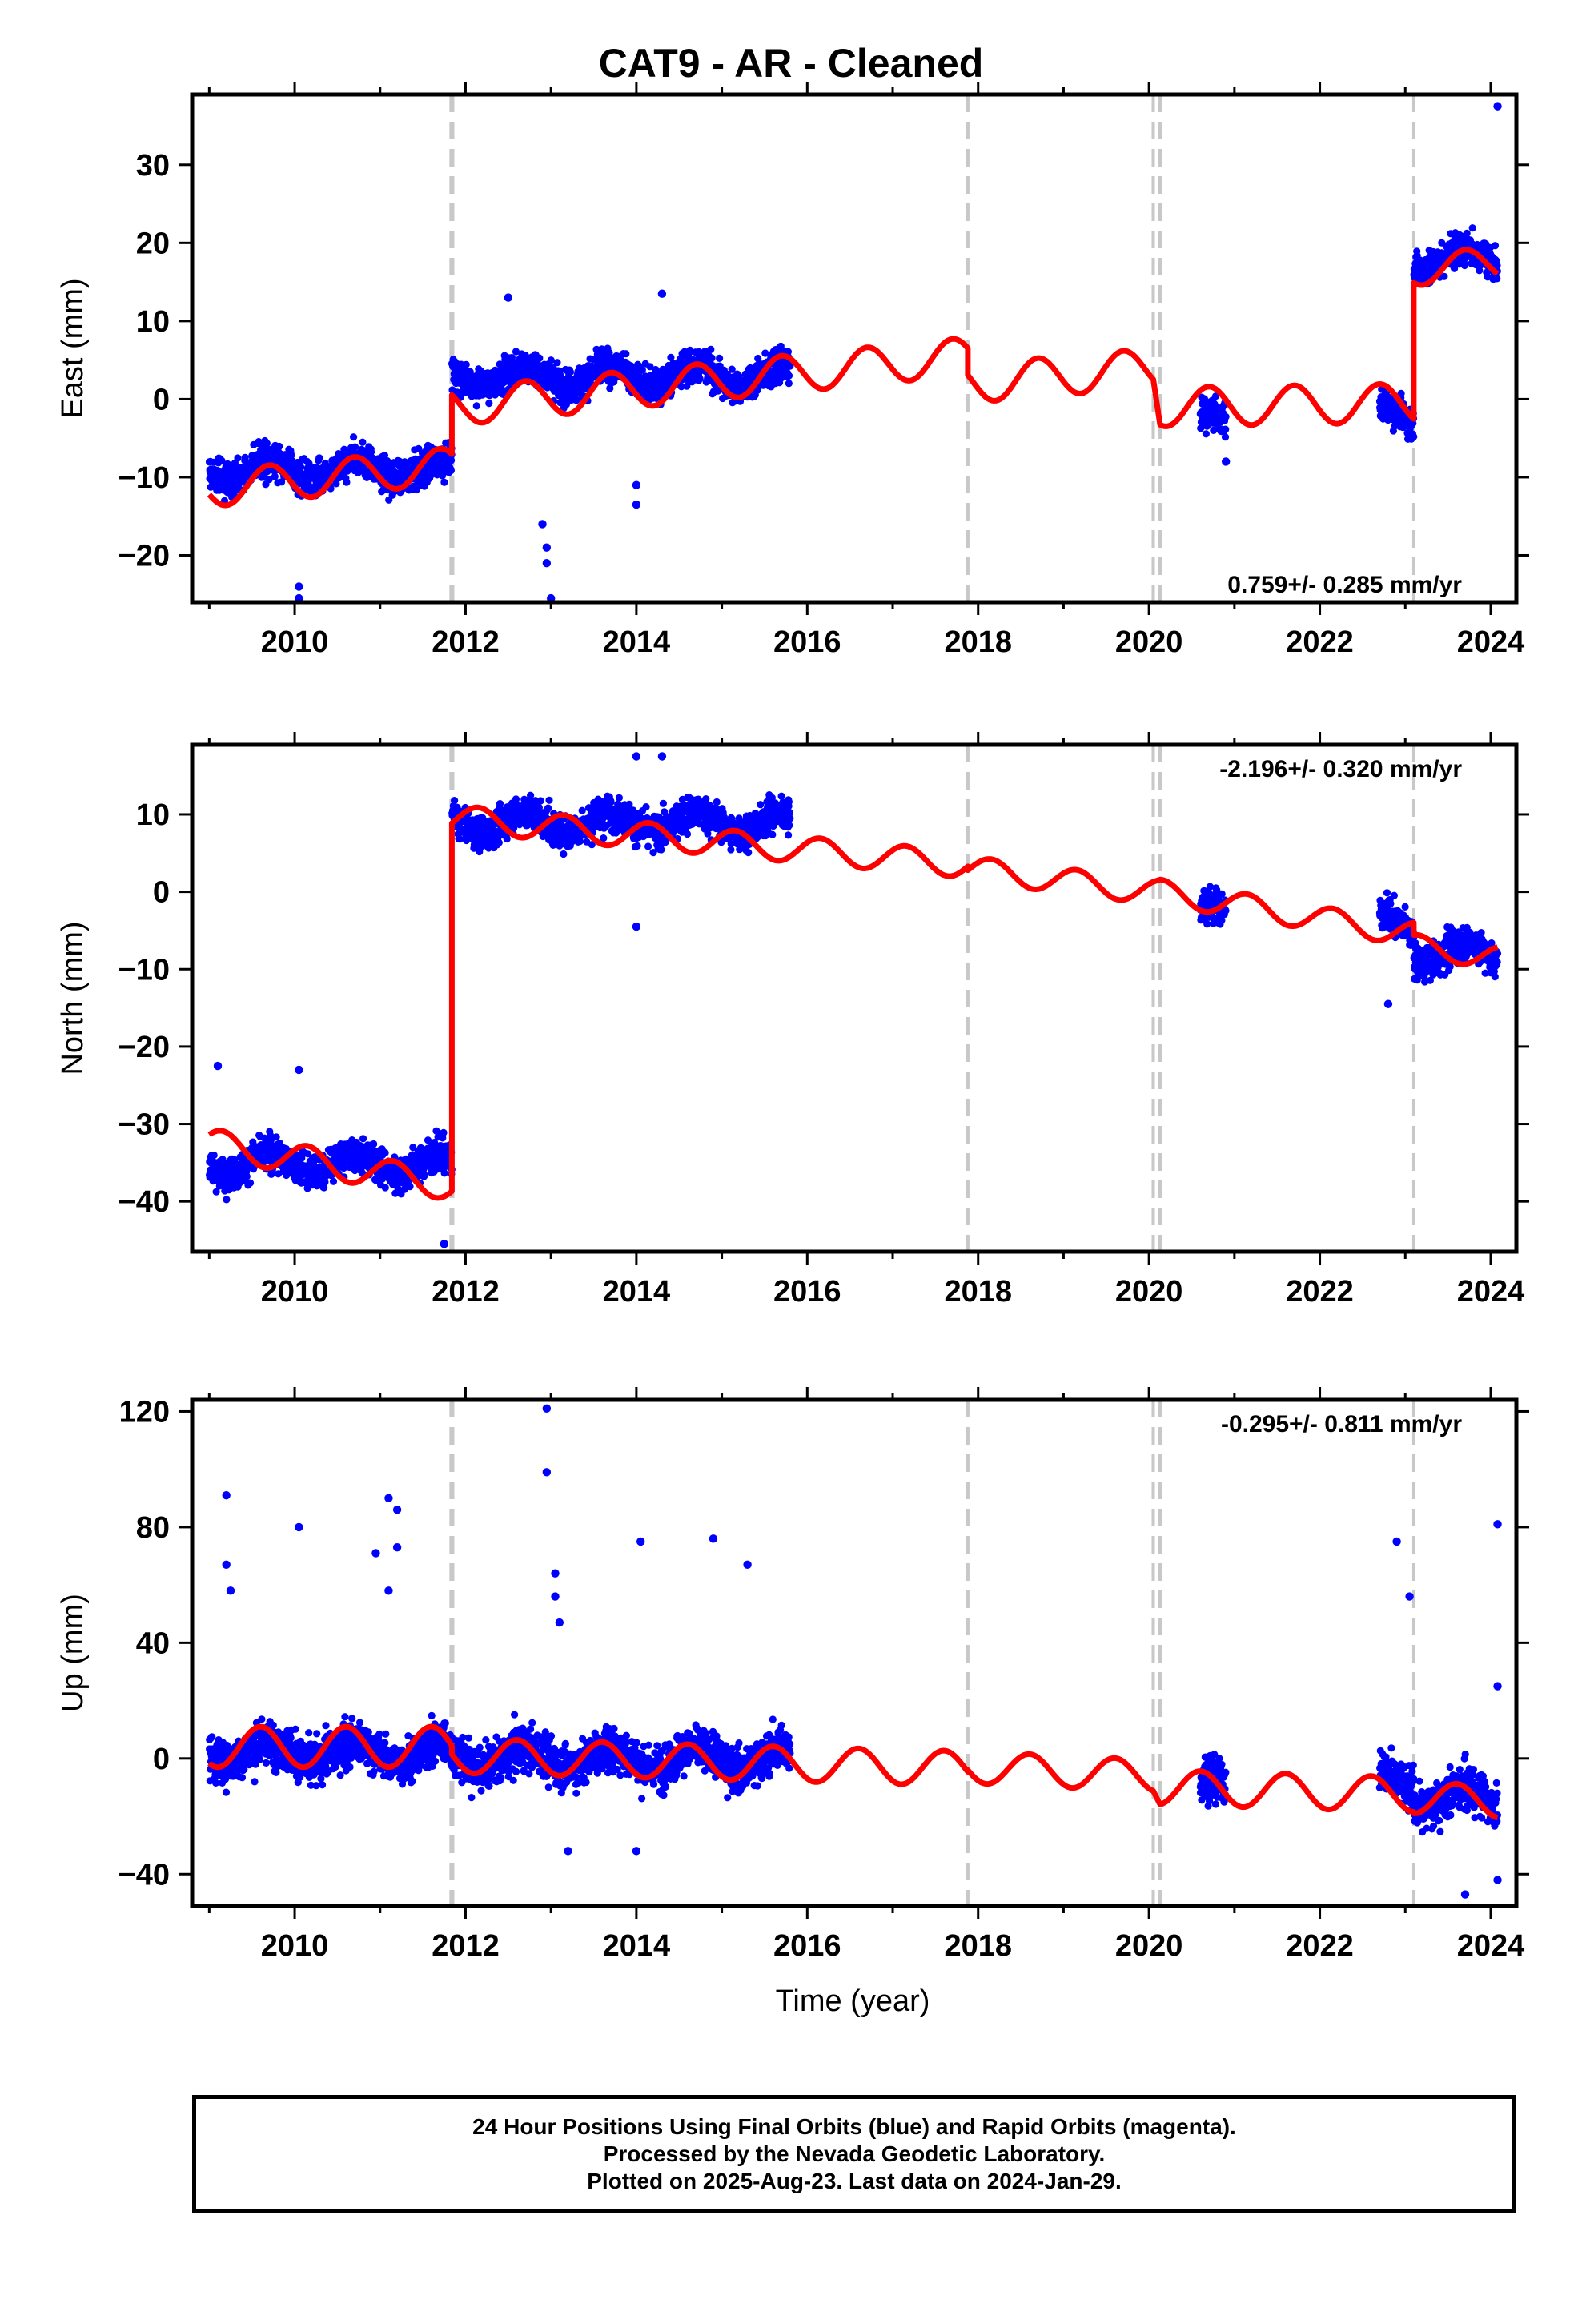  What do you see at coordinates (807, 642) in the screenshot?
I see `x-tick-label: 2016` at bounding box center [807, 642].